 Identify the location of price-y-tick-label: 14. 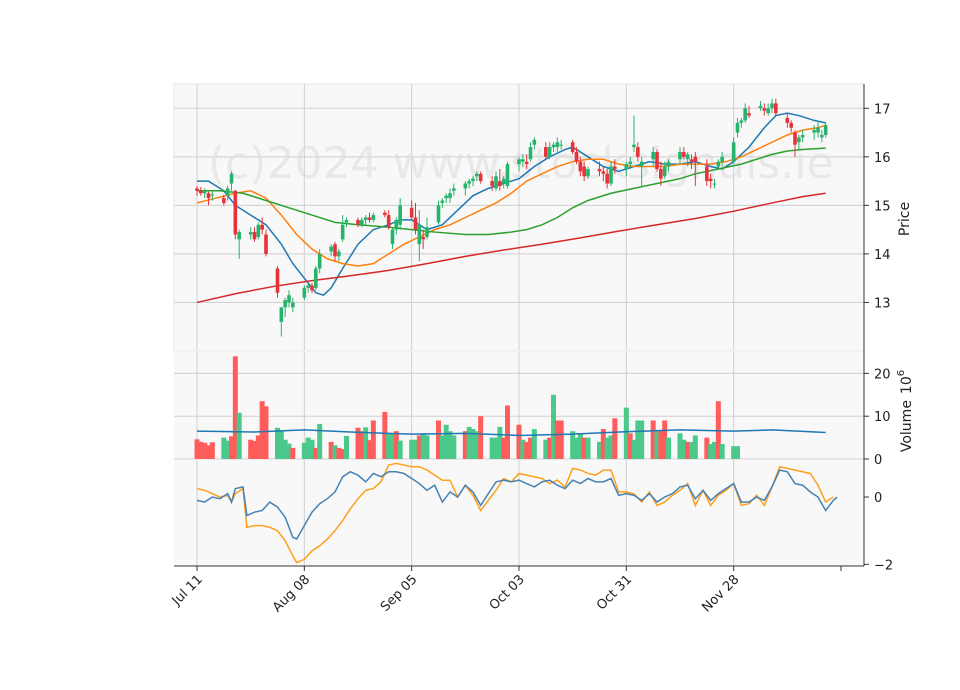
(882, 255).